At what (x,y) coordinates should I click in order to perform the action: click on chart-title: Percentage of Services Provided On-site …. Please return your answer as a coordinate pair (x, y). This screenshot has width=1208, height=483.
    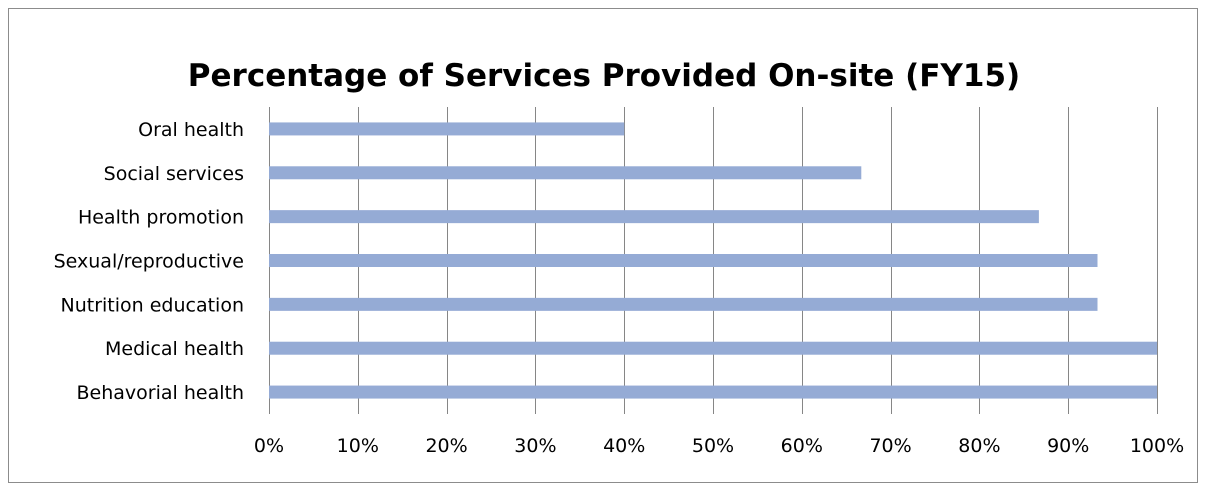
    Looking at the image, I should click on (604, 76).